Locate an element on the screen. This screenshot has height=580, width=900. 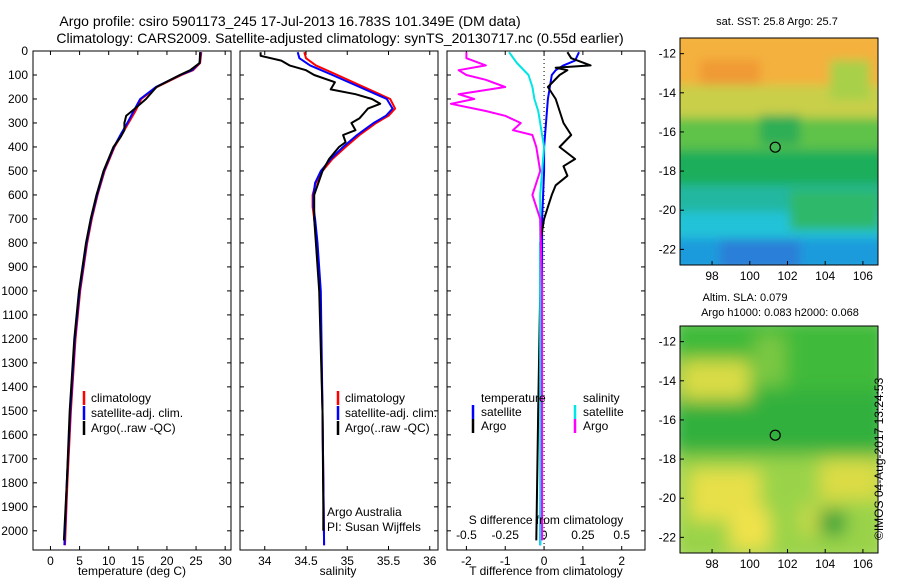
temperature-x-label: temperature (deg C) is located at coordinates (132, 571).